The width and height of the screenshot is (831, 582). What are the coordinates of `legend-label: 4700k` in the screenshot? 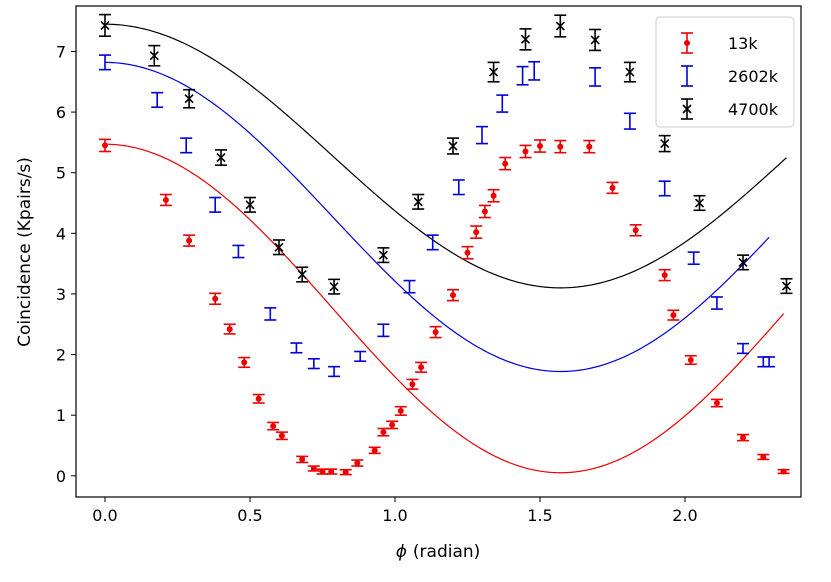 It's located at (753, 109).